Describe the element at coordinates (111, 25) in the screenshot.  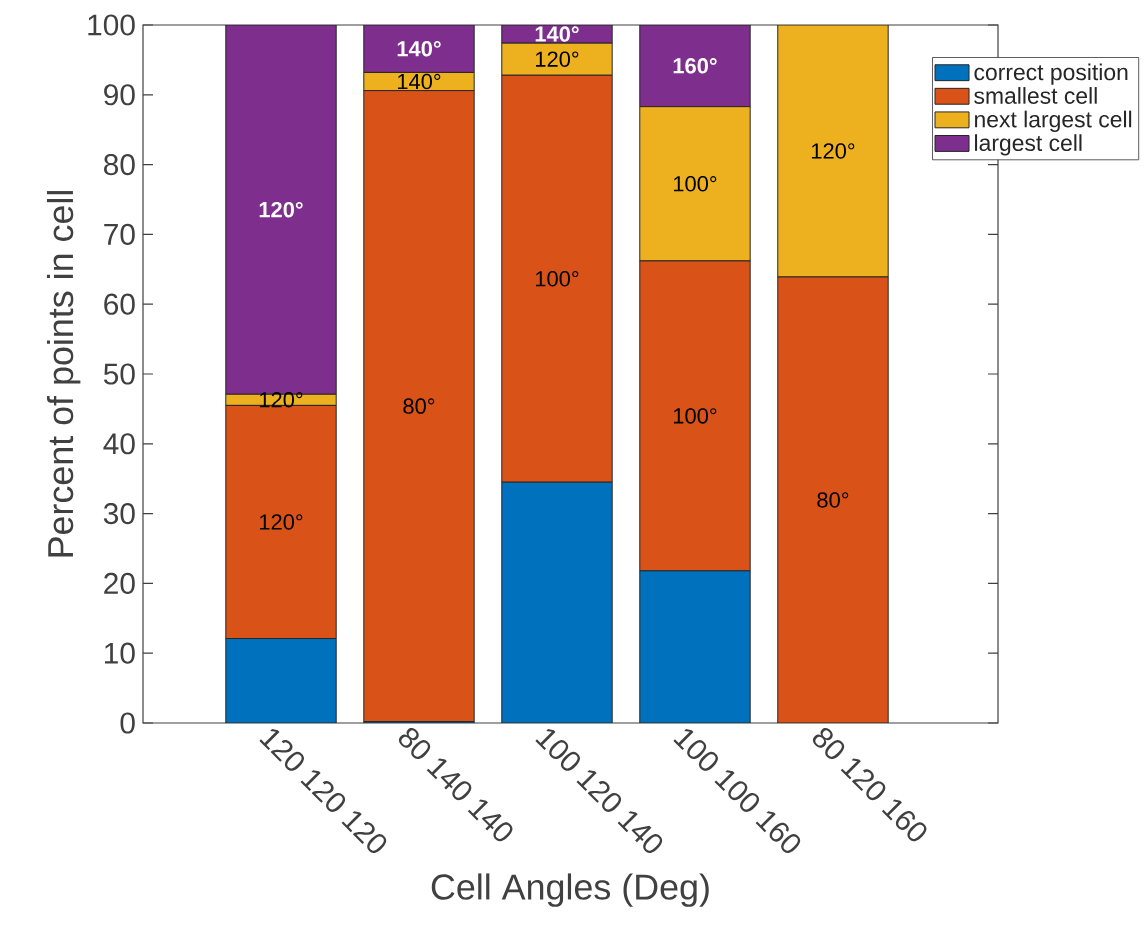
I see `y-tick-label: 100` at that location.